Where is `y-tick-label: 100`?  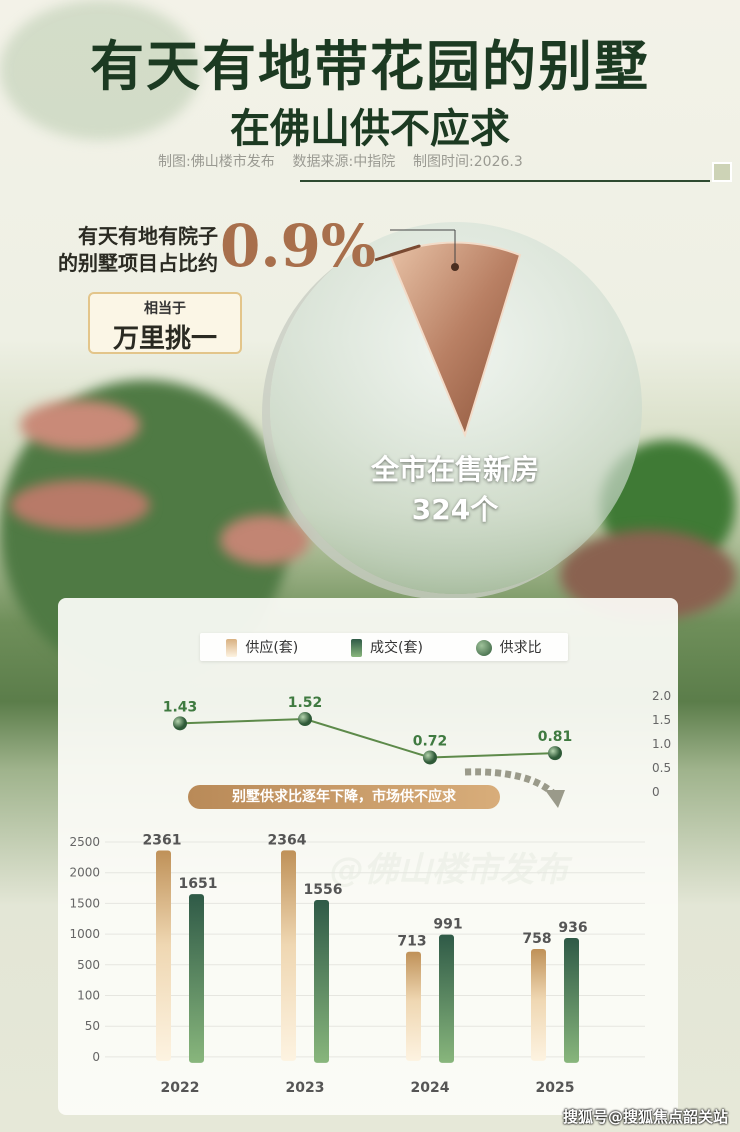 y-tick-label: 100 is located at coordinates (88, 996).